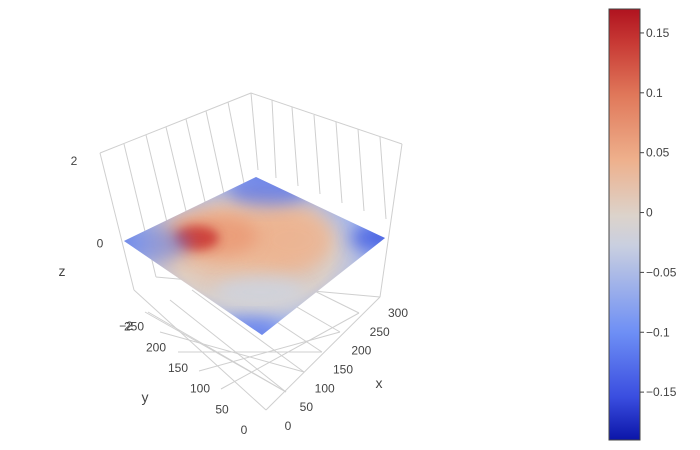 The image size is (700, 450). I want to click on x-axis-title: x, so click(379, 383).